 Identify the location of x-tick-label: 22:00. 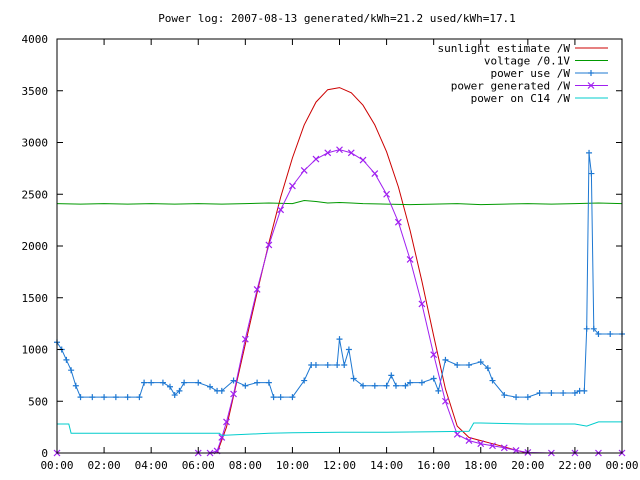
(574, 465).